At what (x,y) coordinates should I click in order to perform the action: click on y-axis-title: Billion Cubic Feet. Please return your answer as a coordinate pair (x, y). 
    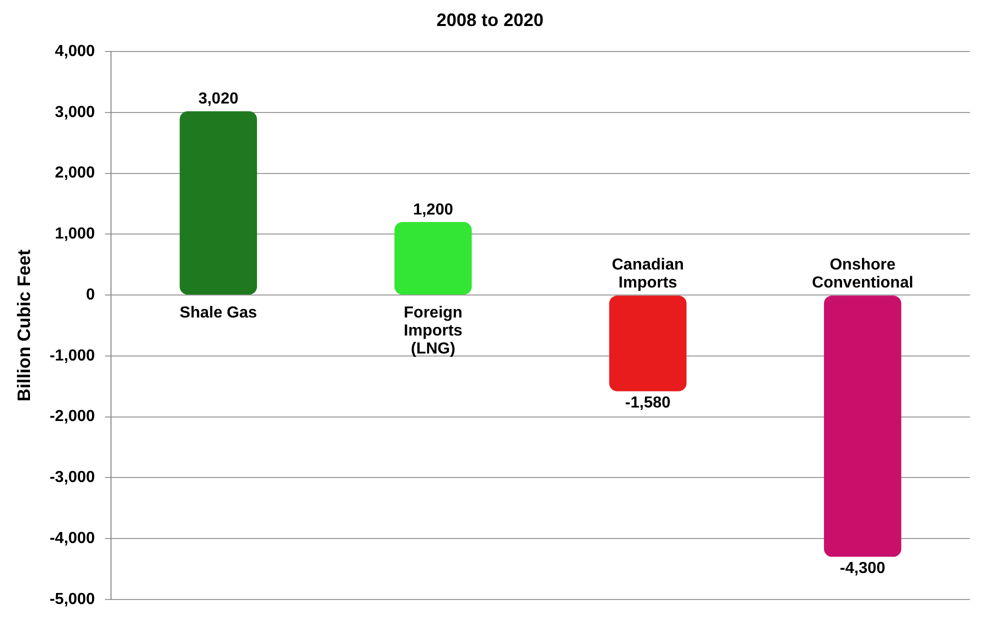
    Looking at the image, I should click on (24, 325).